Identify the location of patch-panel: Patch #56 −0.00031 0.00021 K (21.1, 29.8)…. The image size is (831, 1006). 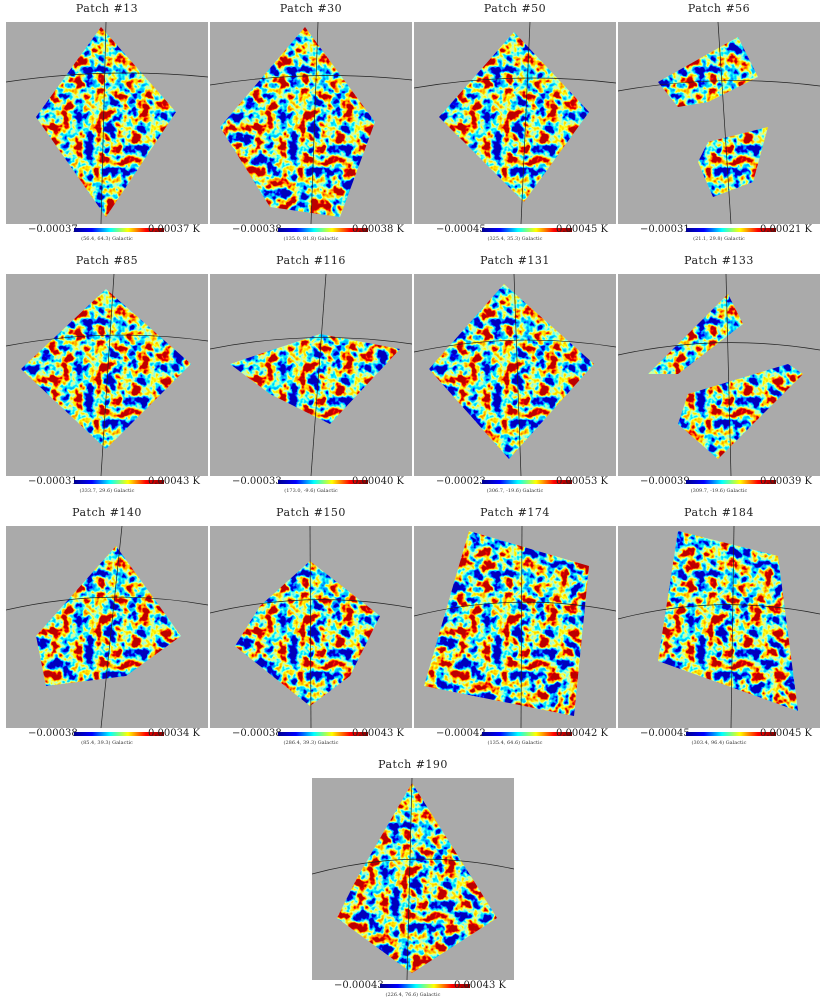
(719, 125).